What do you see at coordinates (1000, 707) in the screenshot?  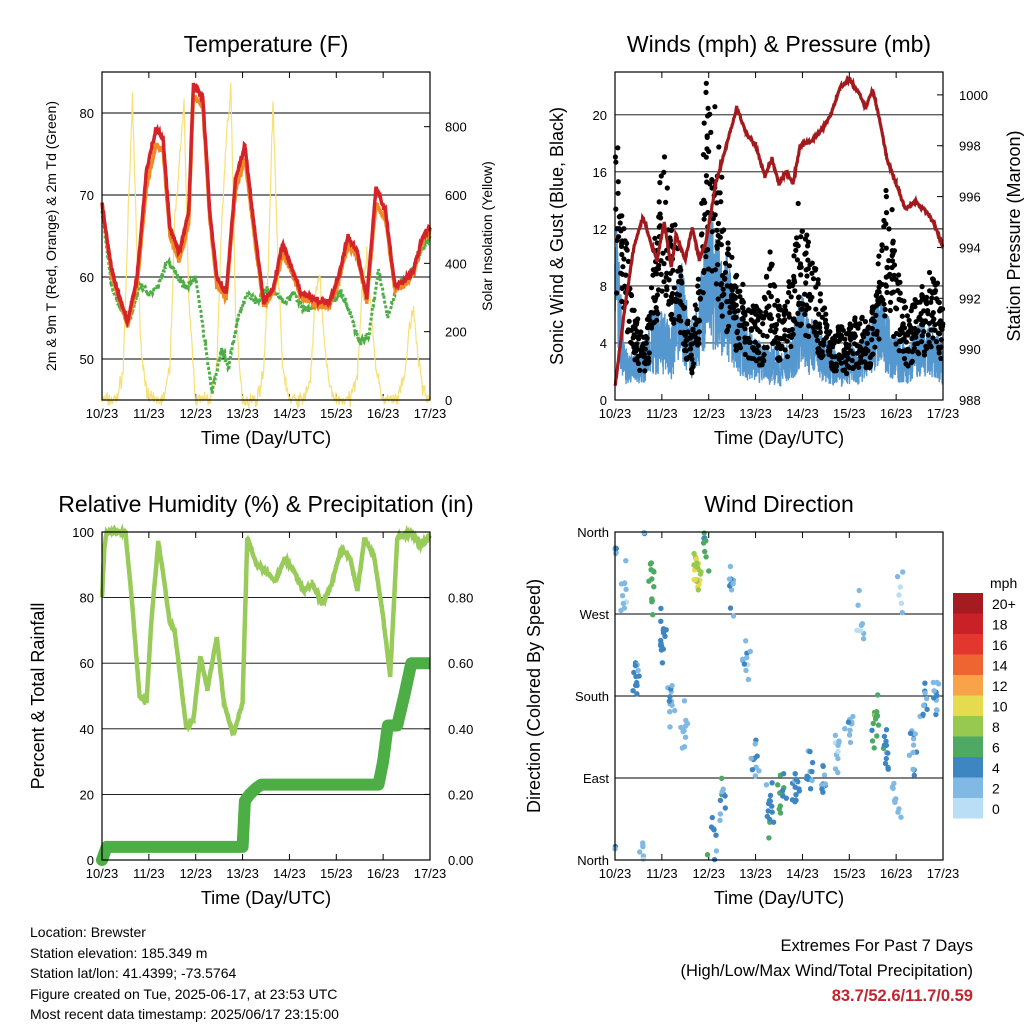 I see `legend-label: 10` at bounding box center [1000, 707].